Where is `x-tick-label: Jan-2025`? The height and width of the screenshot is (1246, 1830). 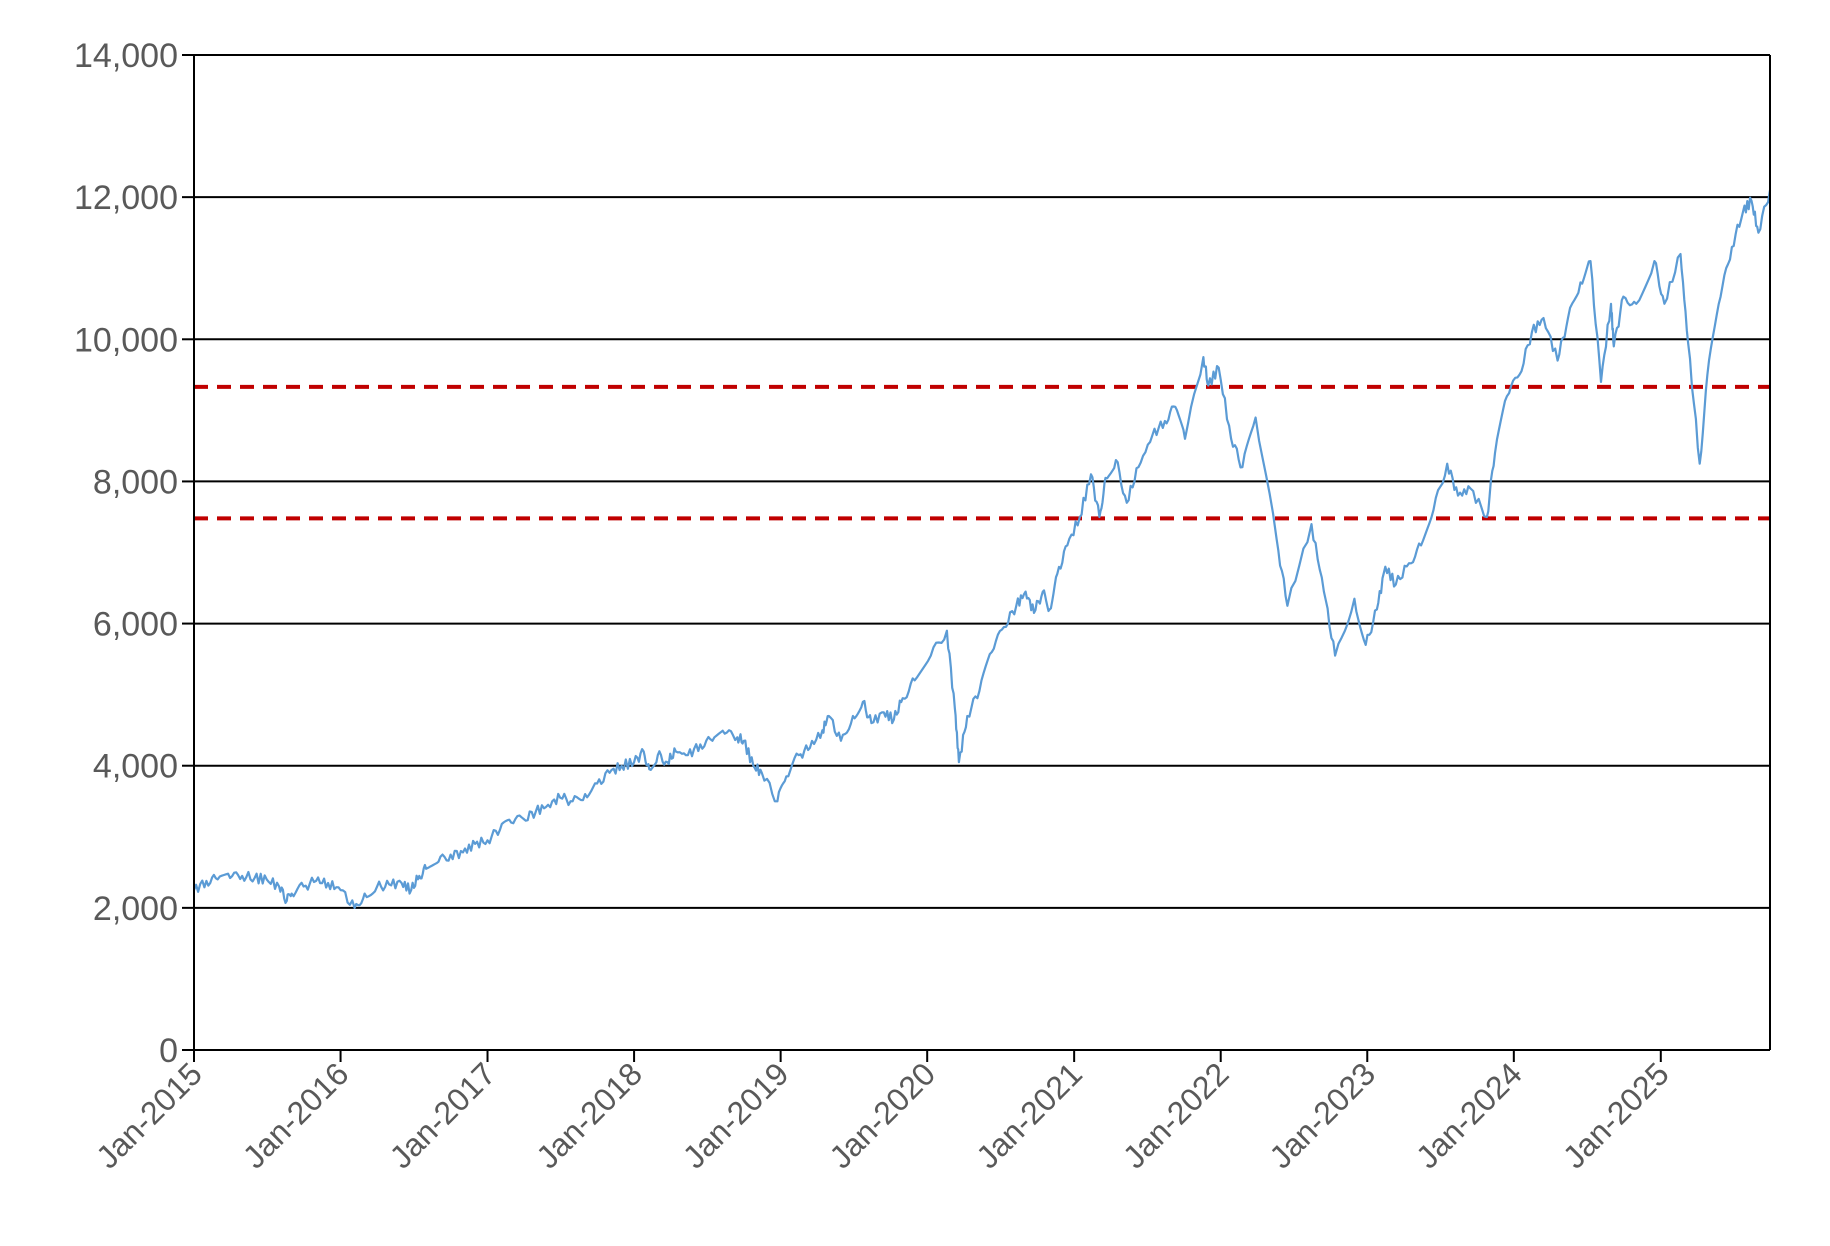 x-tick-label: Jan-2025 is located at coordinates (1616, 1115).